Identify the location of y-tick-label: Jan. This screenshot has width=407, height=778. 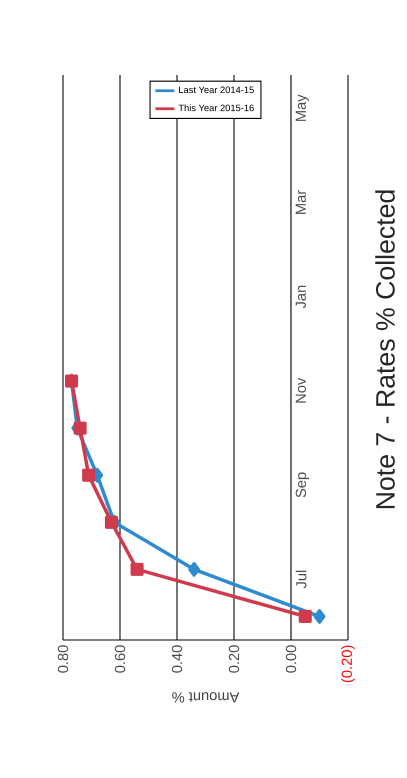
(301, 297).